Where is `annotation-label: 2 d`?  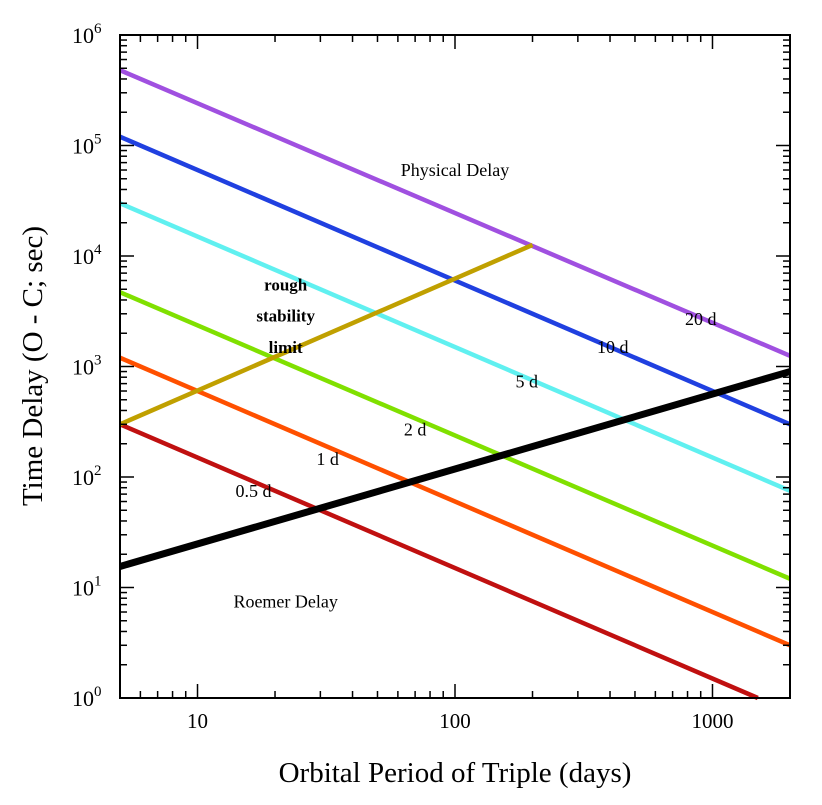 annotation-label: 2 d is located at coordinates (415, 429).